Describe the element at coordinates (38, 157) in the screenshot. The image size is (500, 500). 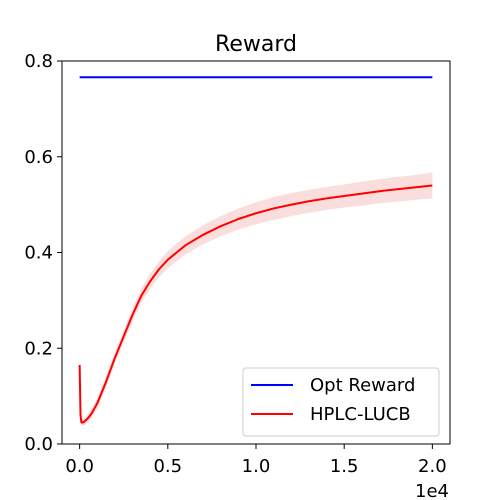
I see `y-tick-label: 0.6` at that location.